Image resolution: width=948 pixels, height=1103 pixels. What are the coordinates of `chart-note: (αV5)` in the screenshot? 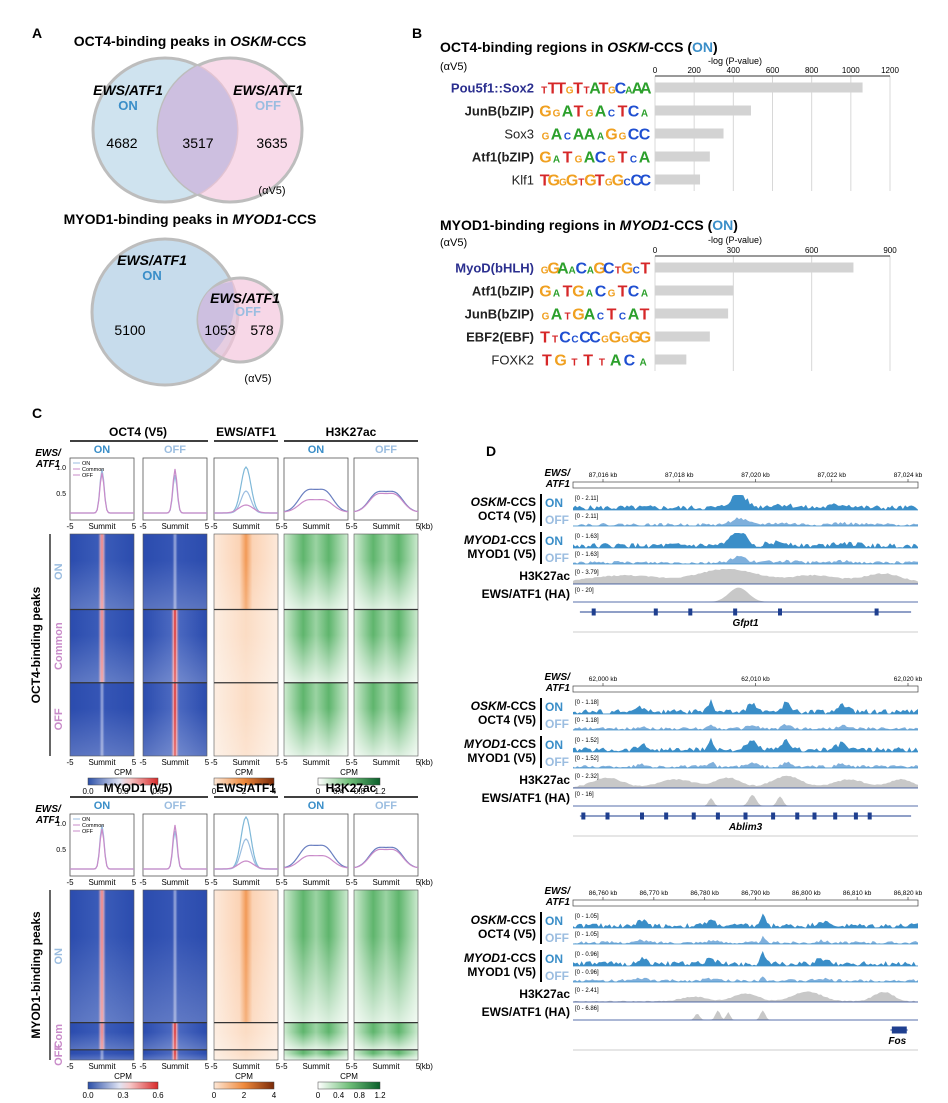 It's located at (453, 243).